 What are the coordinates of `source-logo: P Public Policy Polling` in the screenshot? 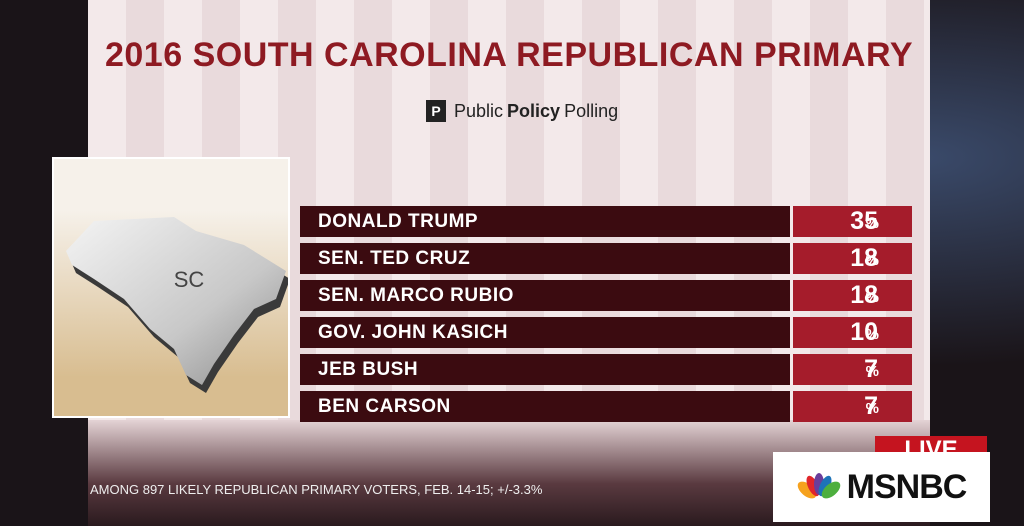 It's located at (522, 111).